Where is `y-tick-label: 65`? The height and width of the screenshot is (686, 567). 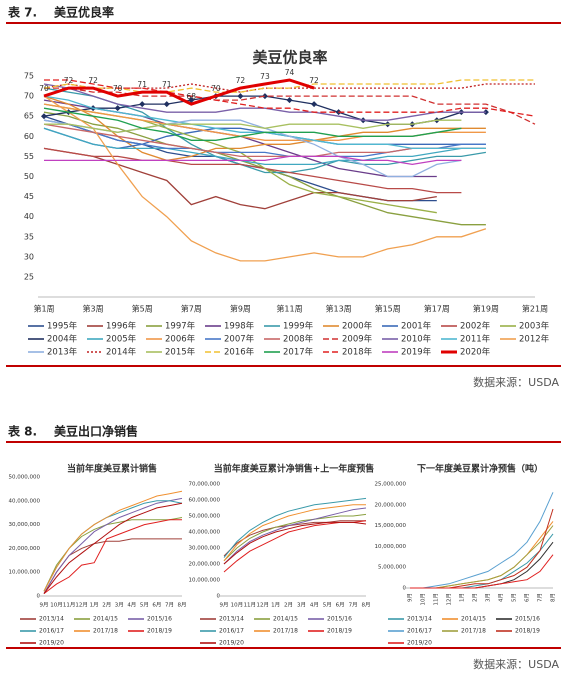
y-tick-label: 65 is located at coordinates (29, 116).